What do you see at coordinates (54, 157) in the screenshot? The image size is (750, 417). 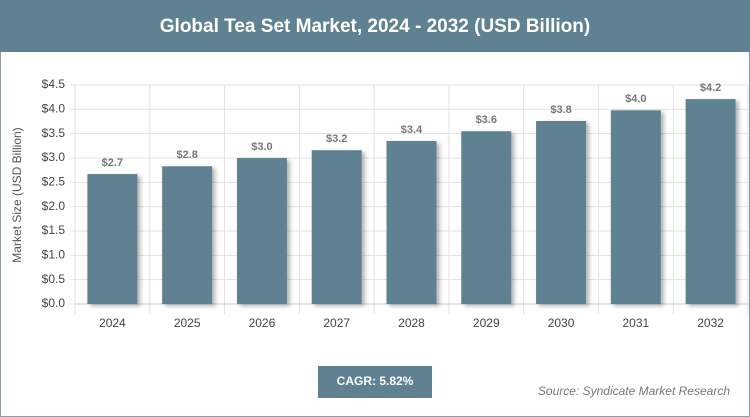 I see `y-tick-label: $3.0` at bounding box center [54, 157].